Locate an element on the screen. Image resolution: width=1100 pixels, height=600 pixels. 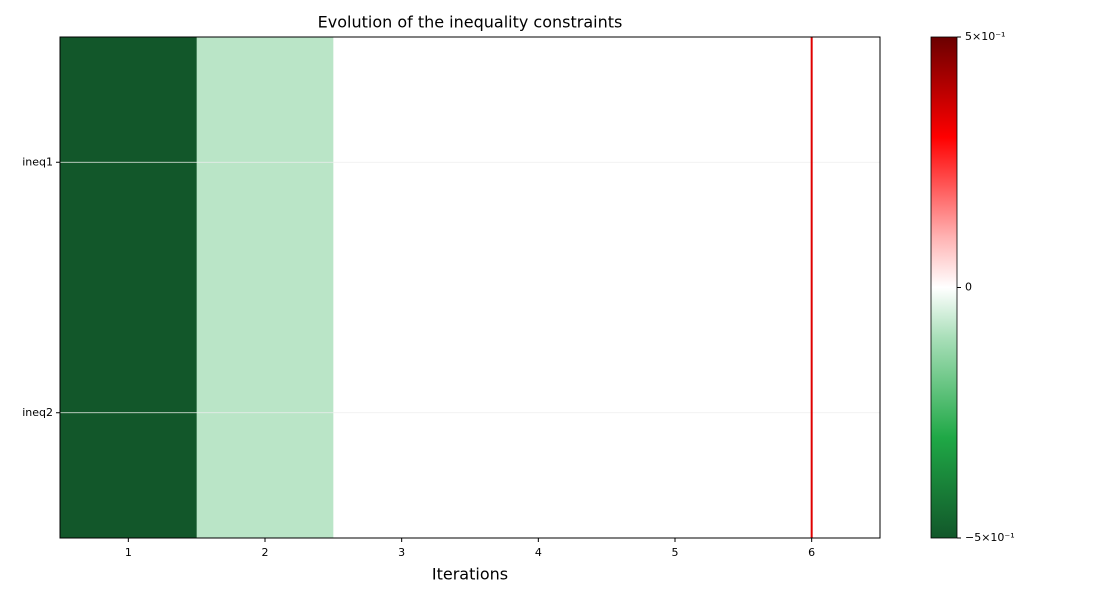
colorbar-tick-label: −5×10⁻¹ is located at coordinates (990, 537).